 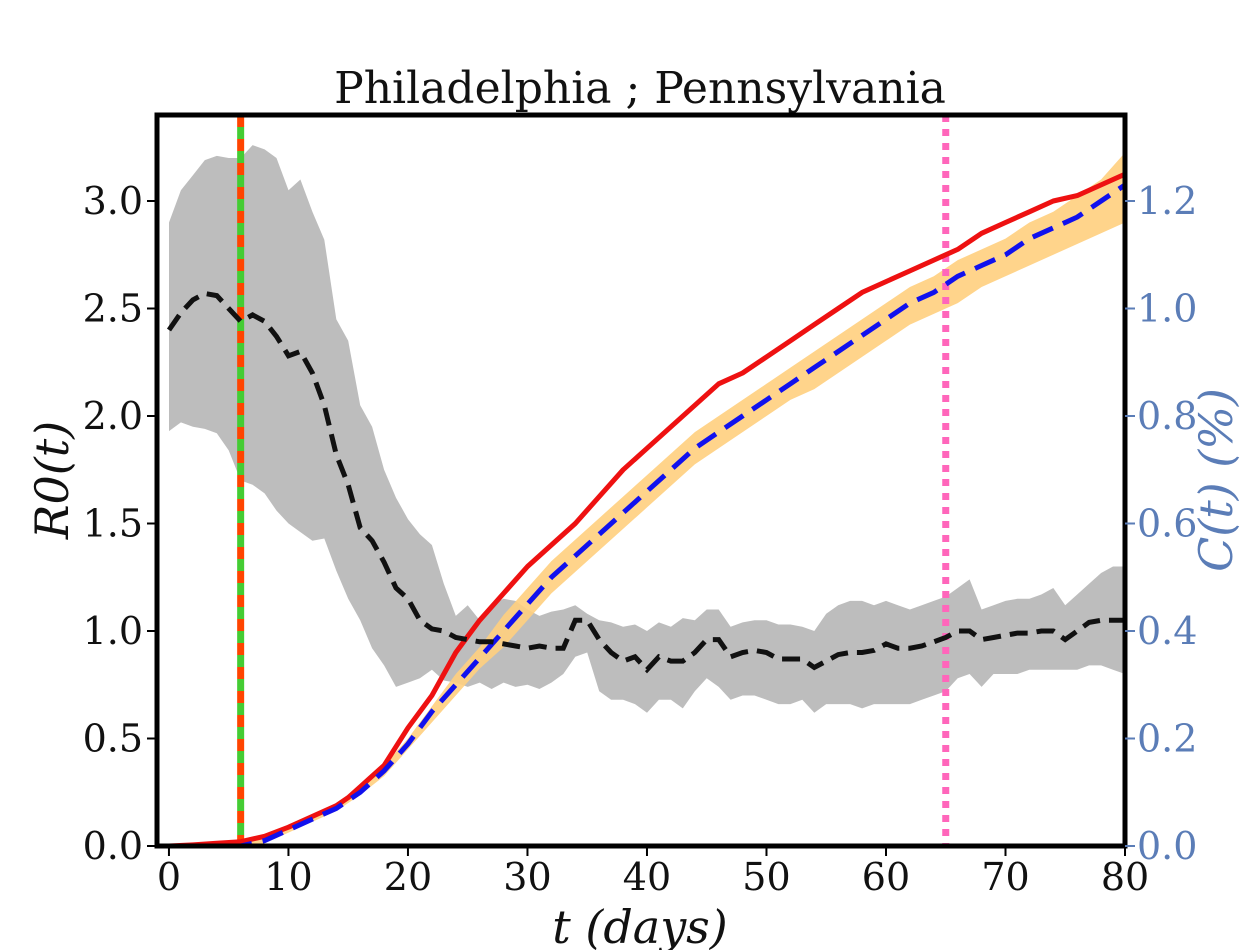 I want to click on y-left-tick-label: 2.0, so click(x=113, y=416).